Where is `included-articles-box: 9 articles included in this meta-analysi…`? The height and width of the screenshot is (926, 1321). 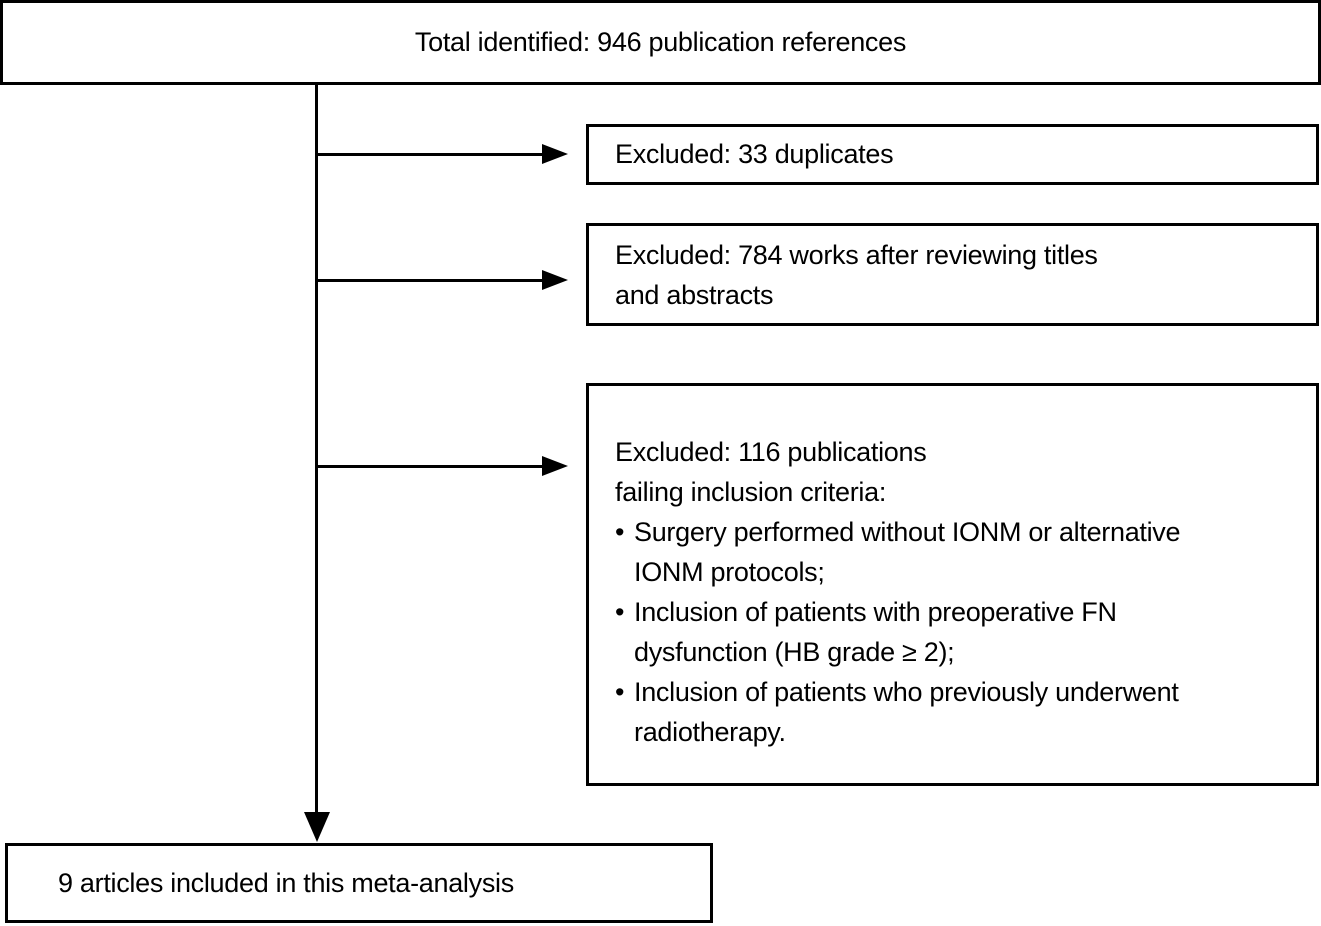 included-articles-box: 9 articles included in this meta-analysi… is located at coordinates (359, 883).